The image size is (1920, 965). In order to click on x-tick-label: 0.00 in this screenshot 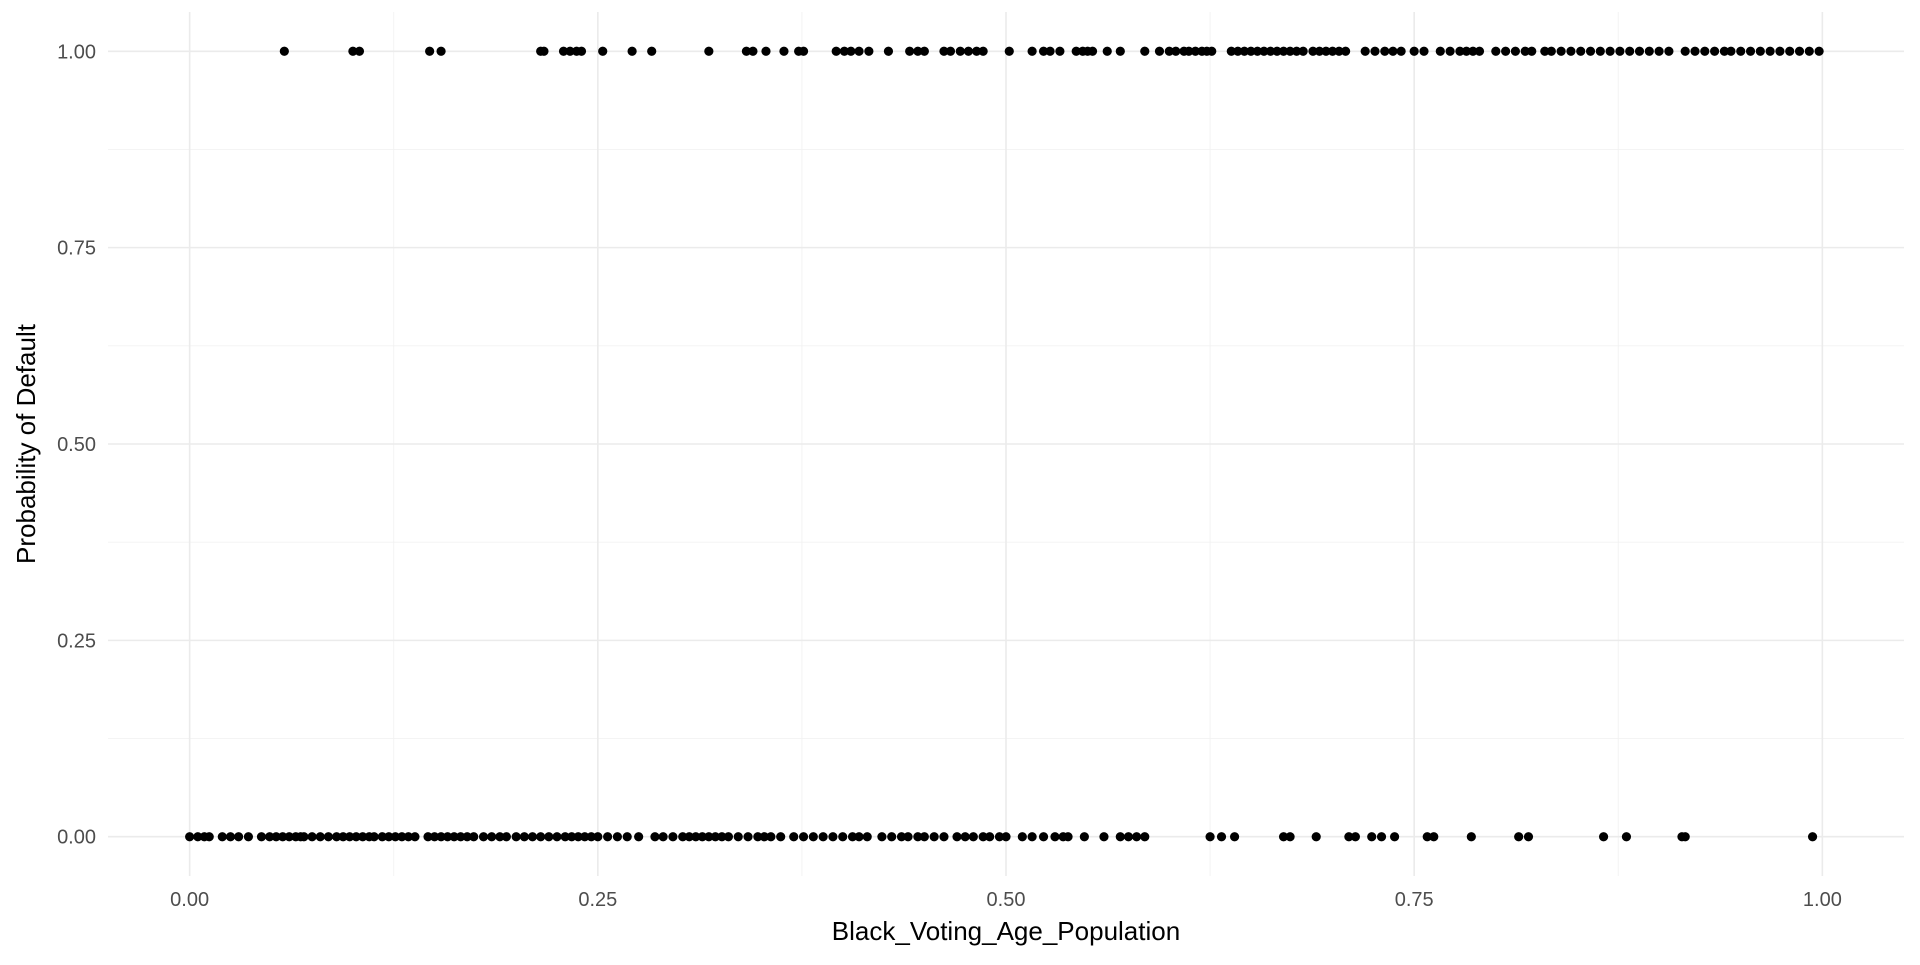, I will do `click(189, 900)`.